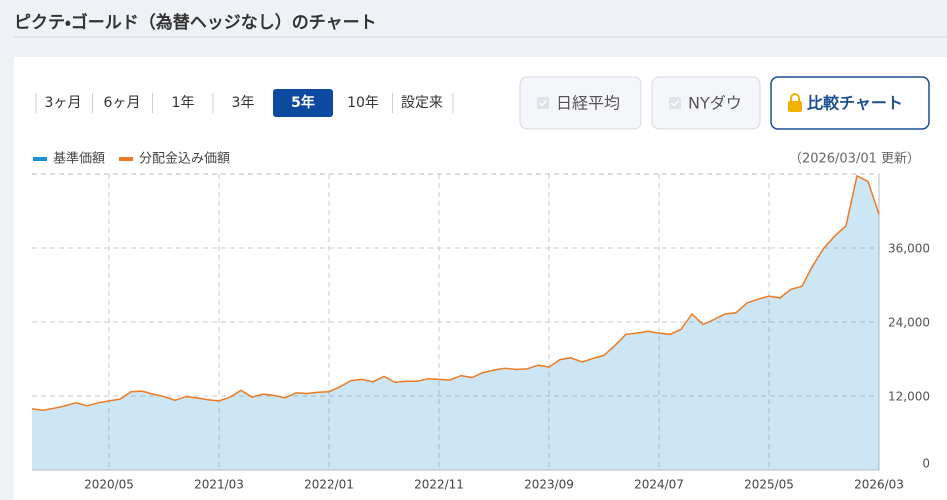 The image size is (947, 500). I want to click on tab-label: 6ヶ月, so click(122, 103).